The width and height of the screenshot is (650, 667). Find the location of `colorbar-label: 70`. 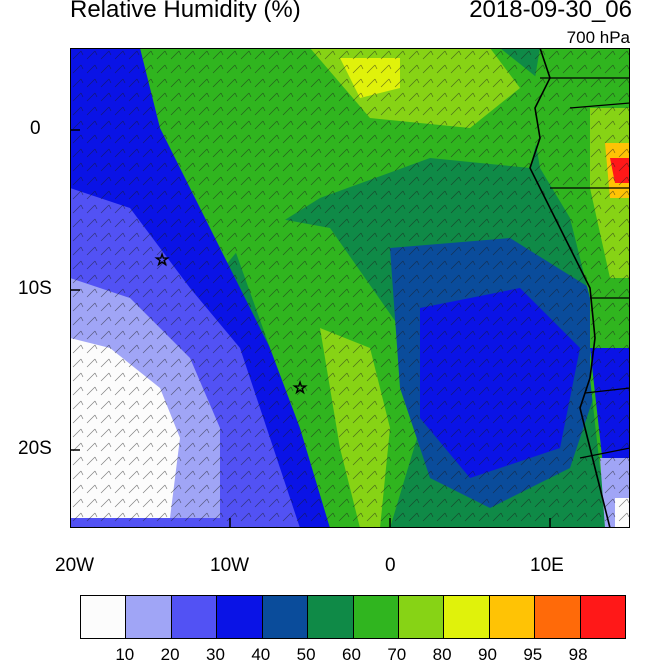

colorbar-label: 70 is located at coordinates (397, 654).